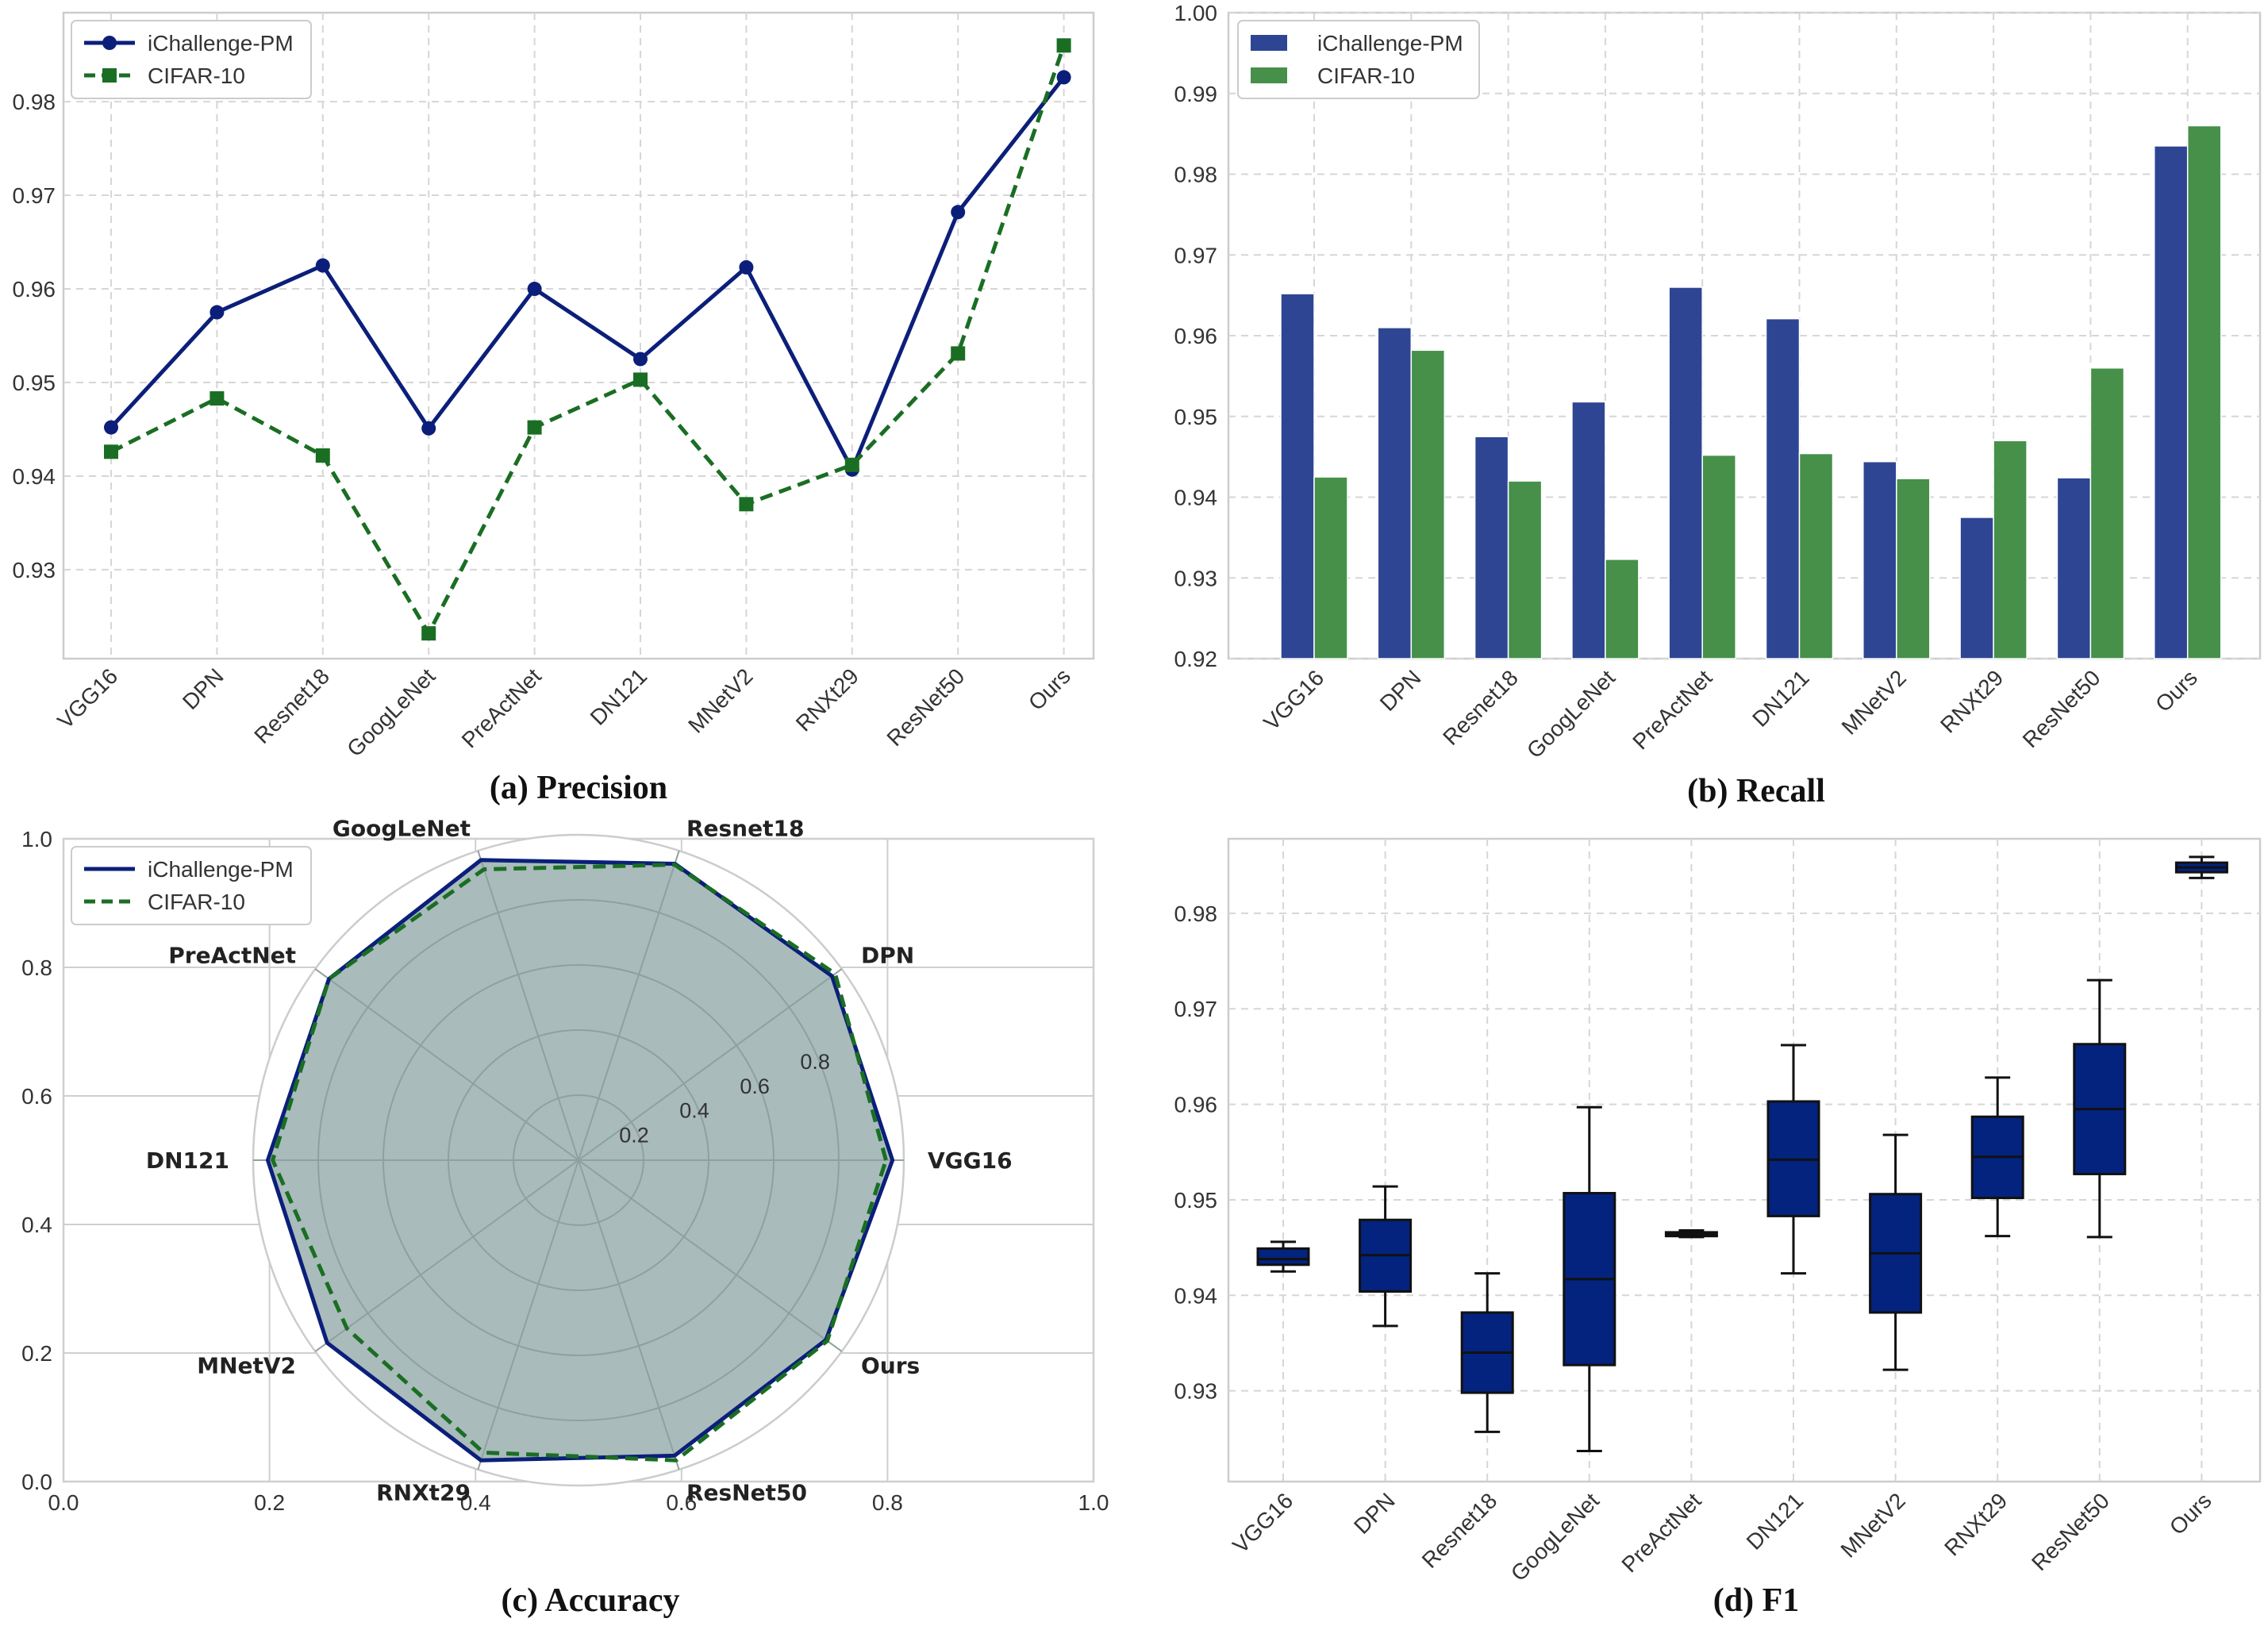 The width and height of the screenshot is (2268, 1626). I want to click on frame-y-tick-label: 0.0, so click(36, 1482).